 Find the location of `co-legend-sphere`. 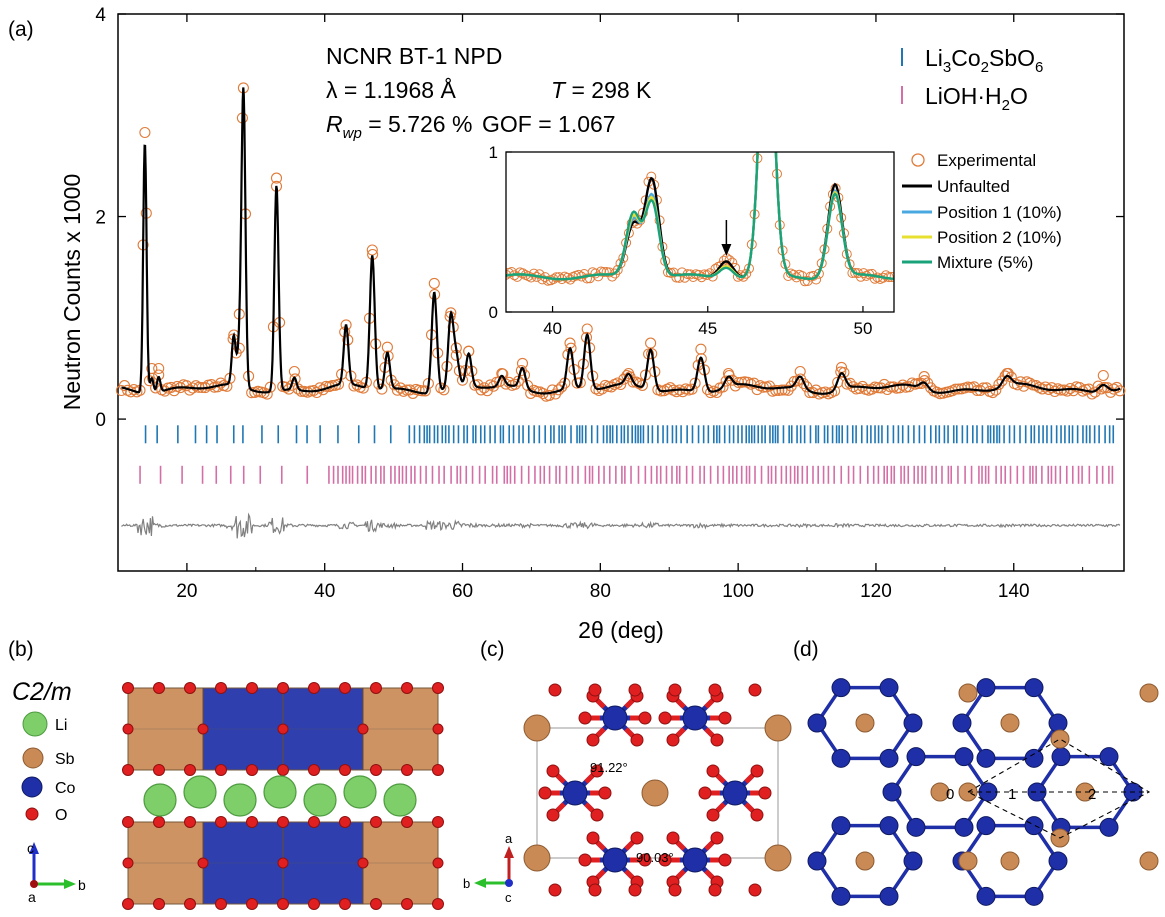

co-legend-sphere is located at coordinates (32, 787).